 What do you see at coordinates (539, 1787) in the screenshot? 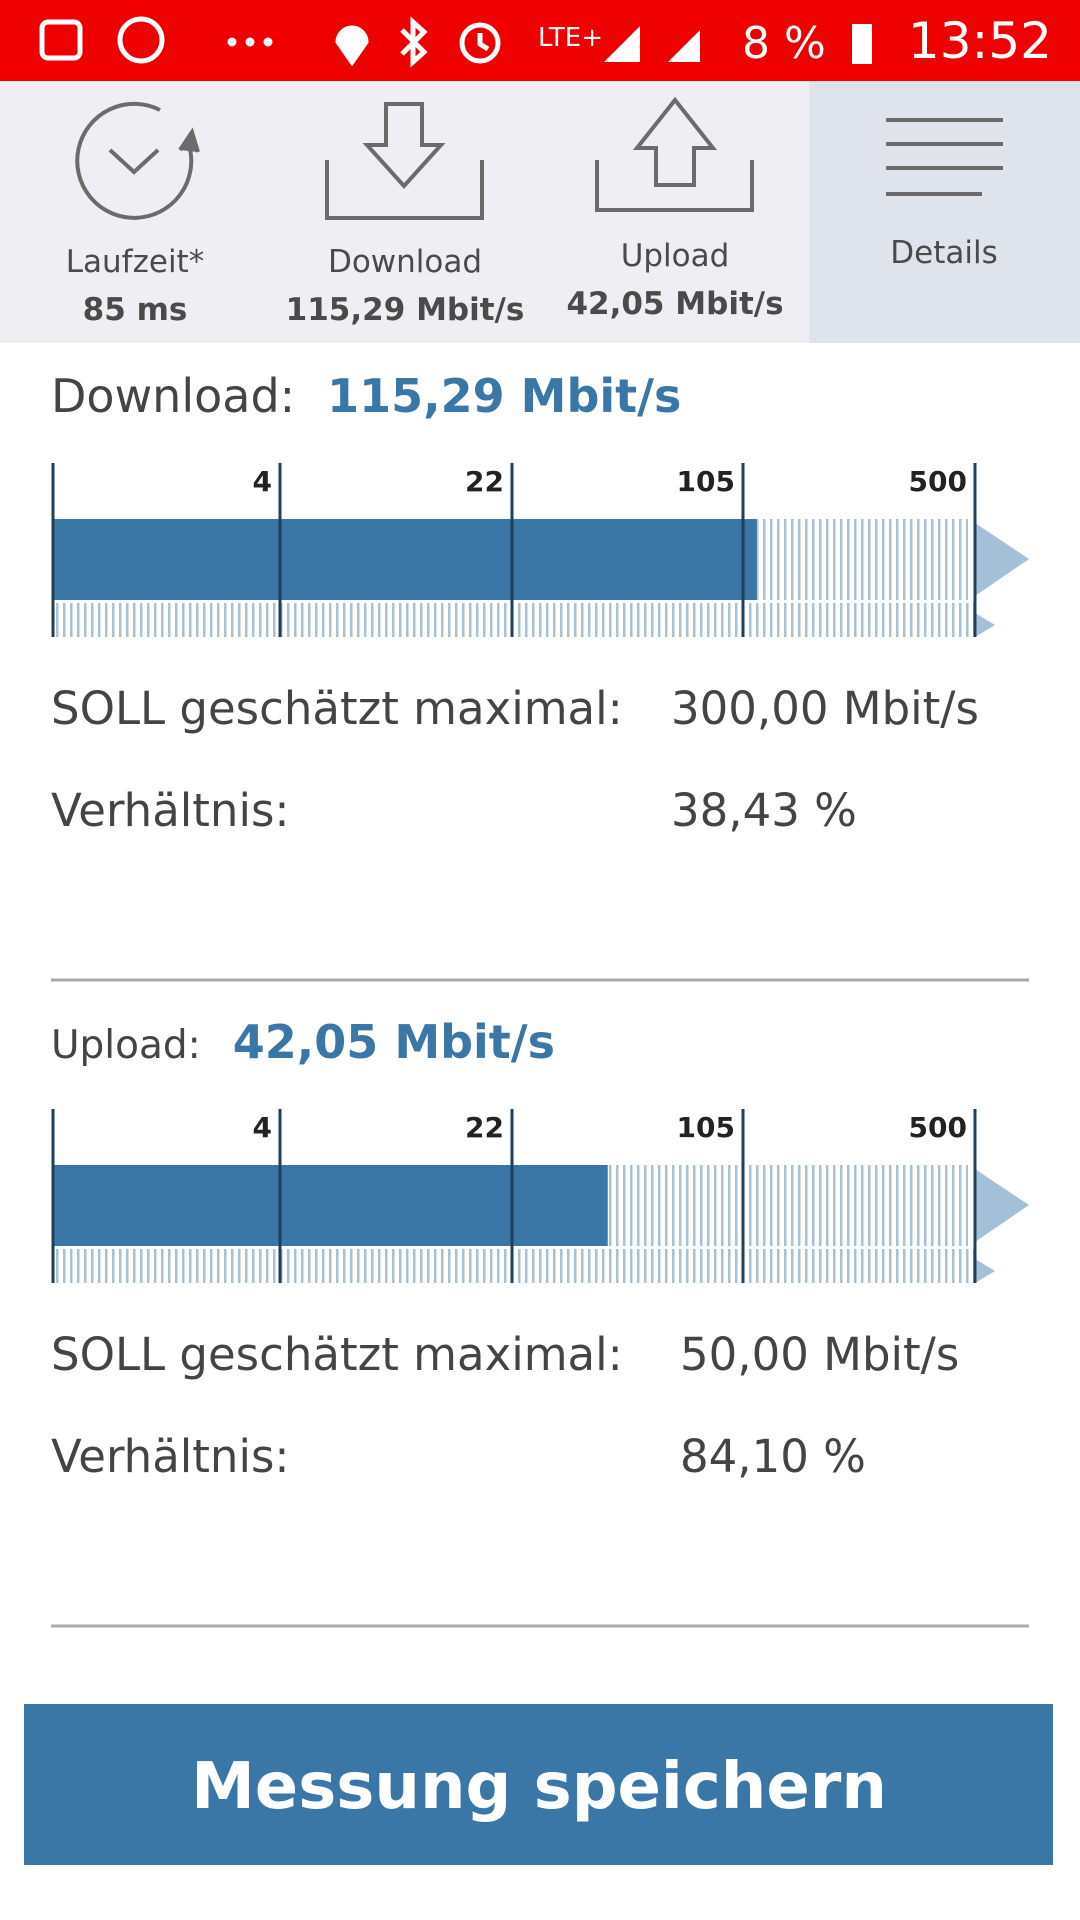
I see `button-label: Messung speichern` at bounding box center [539, 1787].